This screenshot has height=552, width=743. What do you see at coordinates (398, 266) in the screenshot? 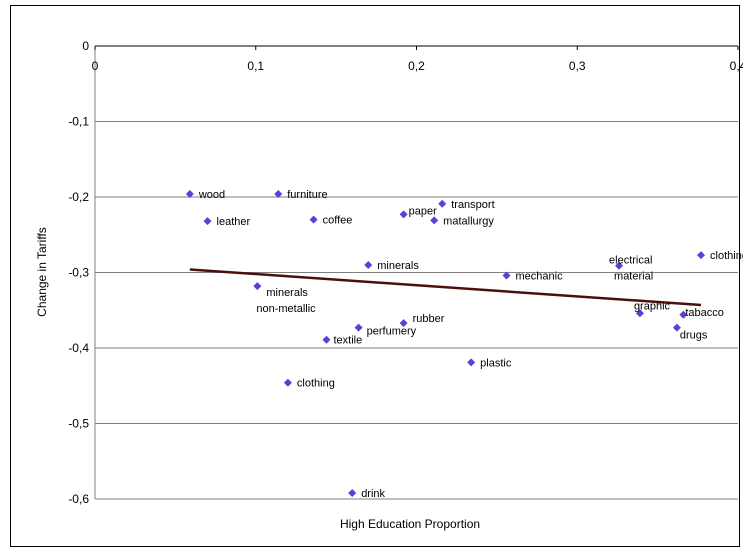
I see `point-label: minerals` at bounding box center [398, 266].